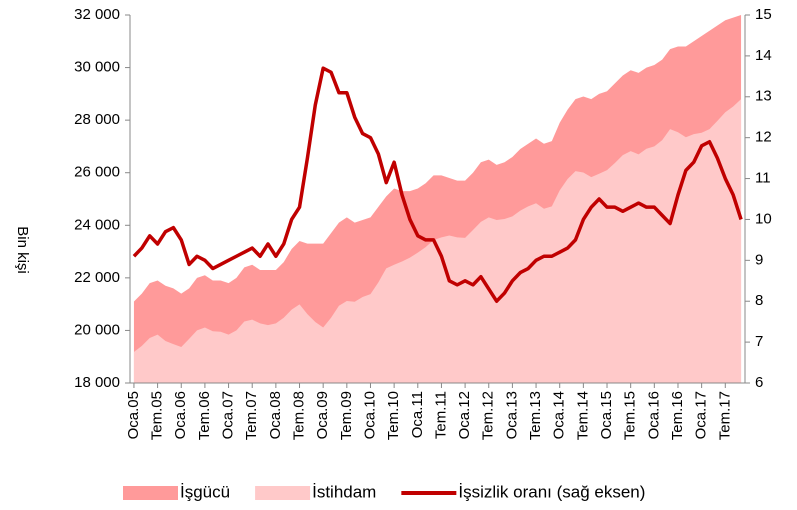 The width and height of the screenshot is (797, 510). What do you see at coordinates (97, 67) in the screenshot?
I see `y-tick-label: 30 000` at bounding box center [97, 67].